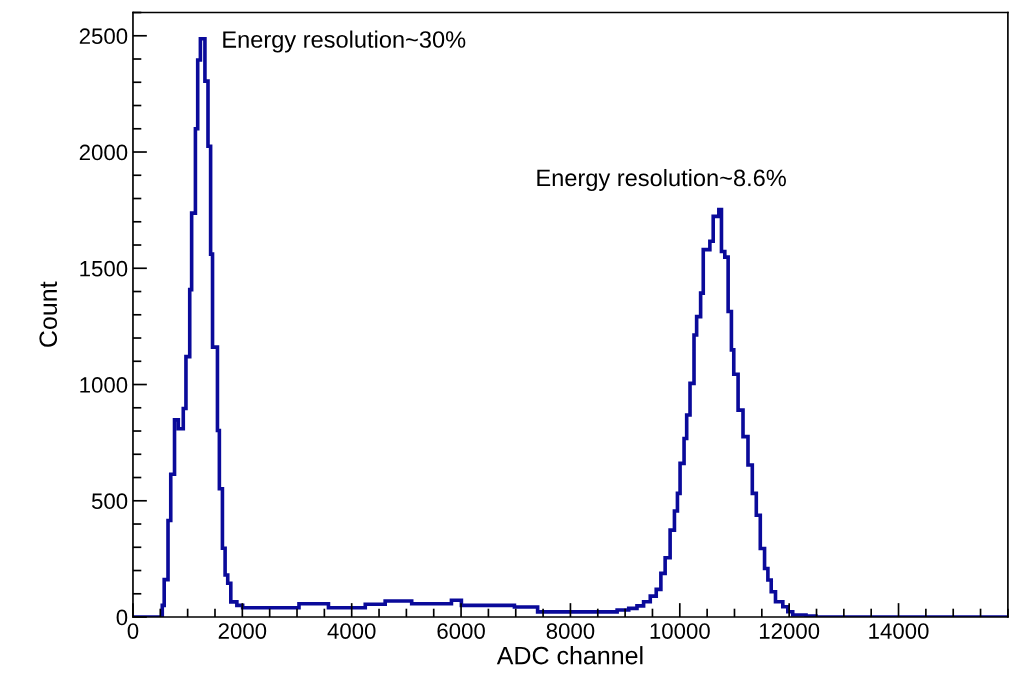 The width and height of the screenshot is (1015, 680). I want to click on x-axis-title: ADC channel, so click(569, 655).